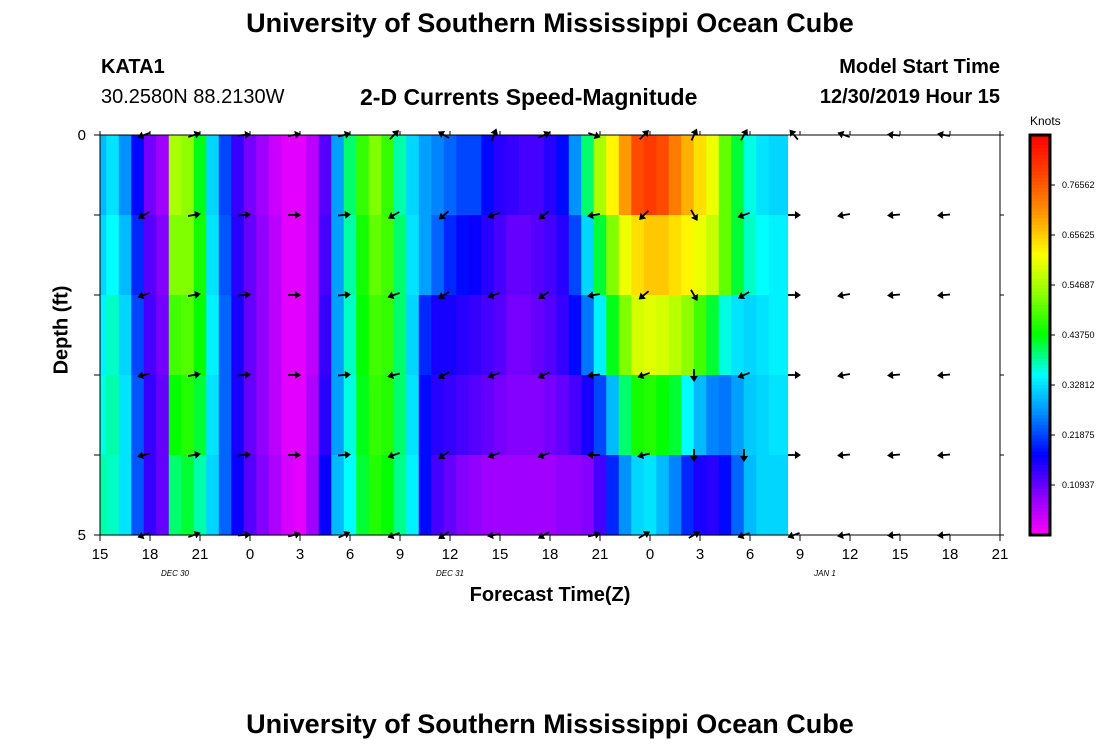  I want to click on x-tick-label: 15, so click(100, 554).